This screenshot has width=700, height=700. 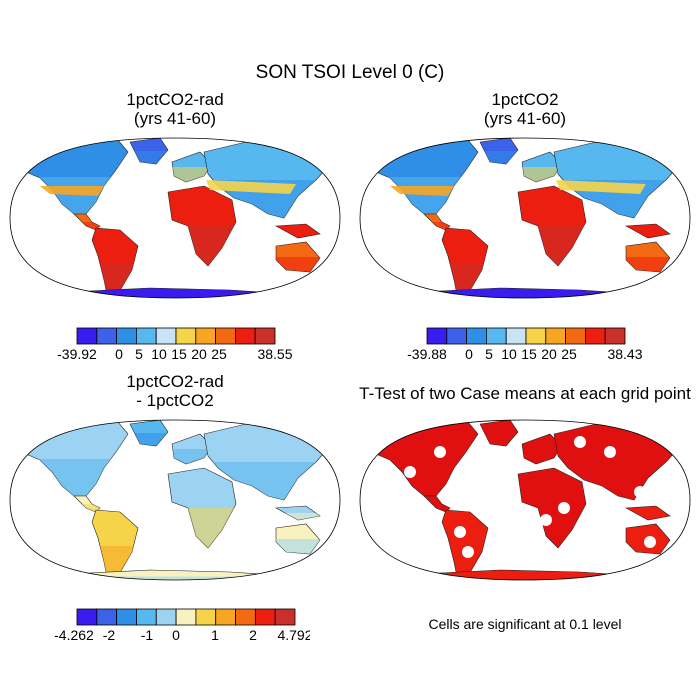 I want to click on colorbar-label: 4.792, so click(x=293, y=635).